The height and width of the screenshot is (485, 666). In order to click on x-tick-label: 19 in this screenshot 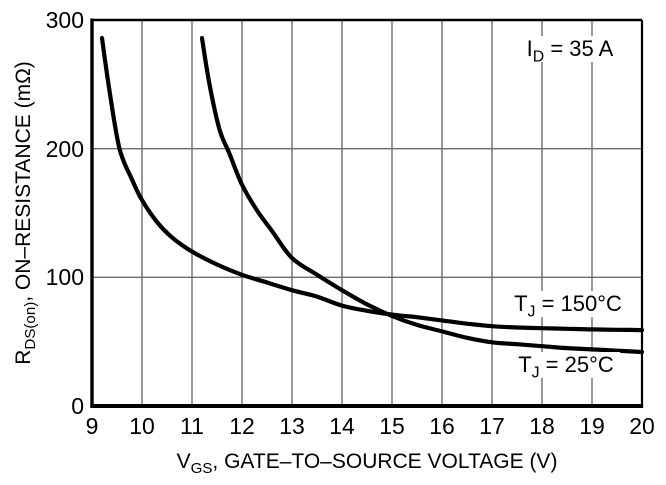, I will do `click(592, 426)`.